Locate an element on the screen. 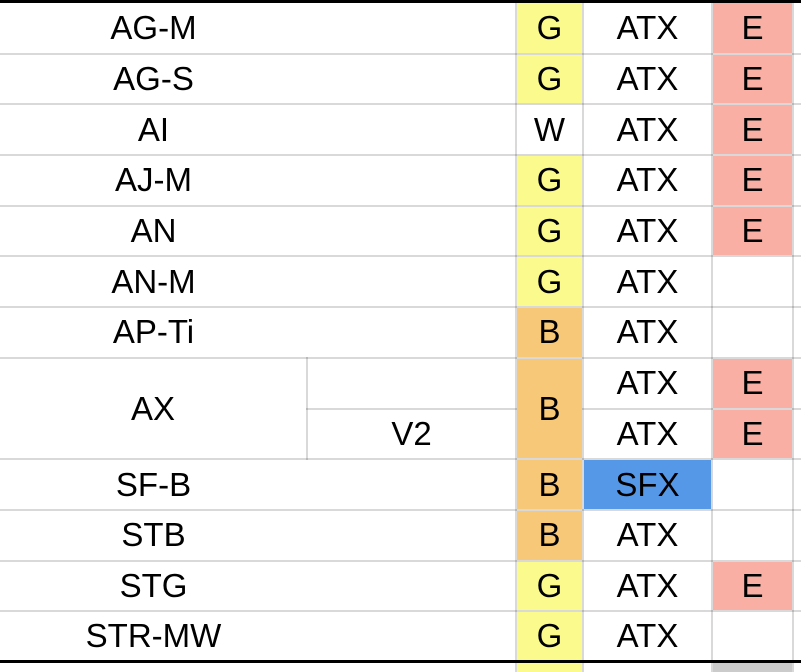 This screenshot has height=672, width=801. model-cell: AG-M is located at coordinates (258, 29).